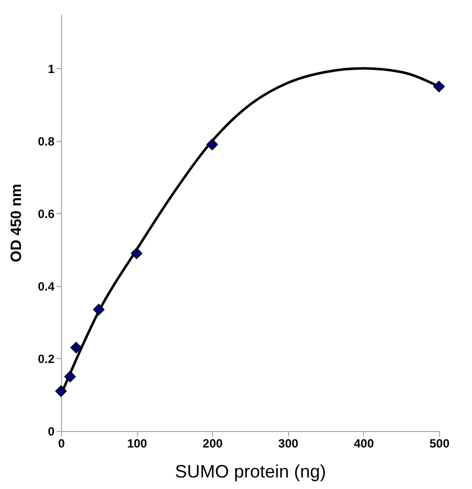  What do you see at coordinates (288, 443) in the screenshot?
I see `x-tick-label: 300` at bounding box center [288, 443].